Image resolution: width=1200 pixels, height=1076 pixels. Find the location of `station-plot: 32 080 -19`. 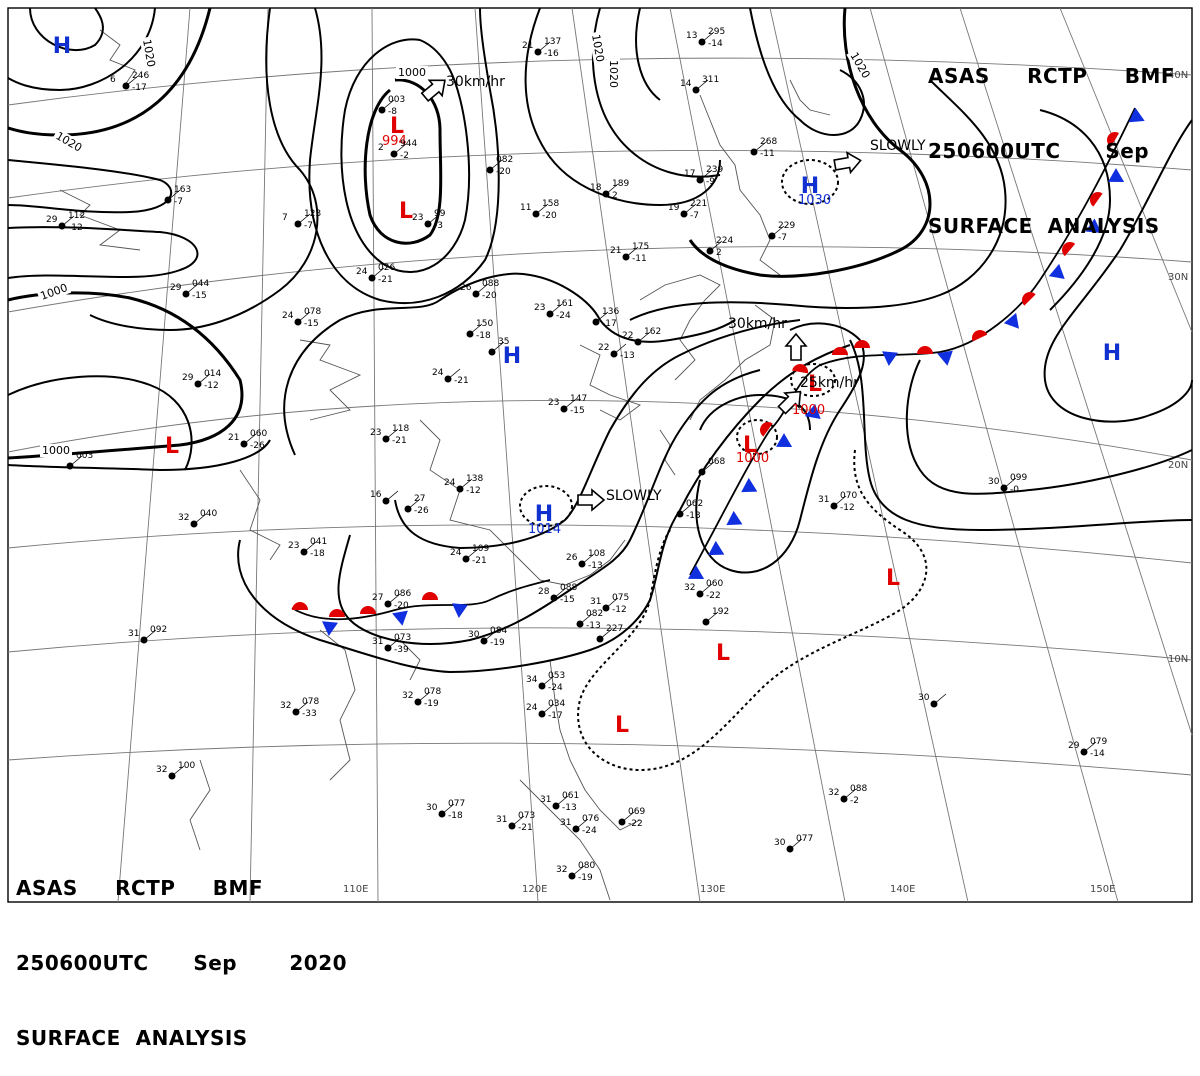

station-plot: 32 080 -19 is located at coordinates (575, 872).